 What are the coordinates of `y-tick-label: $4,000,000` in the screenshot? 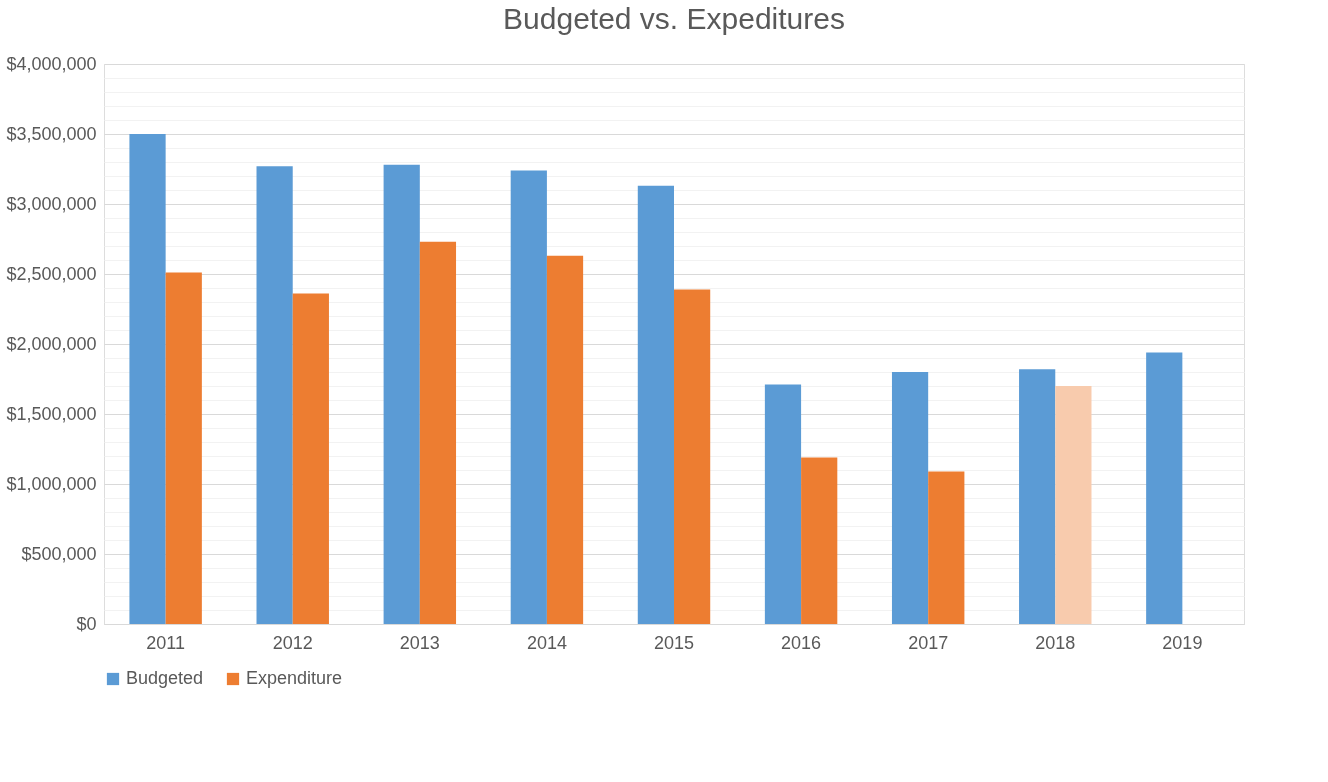 It's located at (51, 63).